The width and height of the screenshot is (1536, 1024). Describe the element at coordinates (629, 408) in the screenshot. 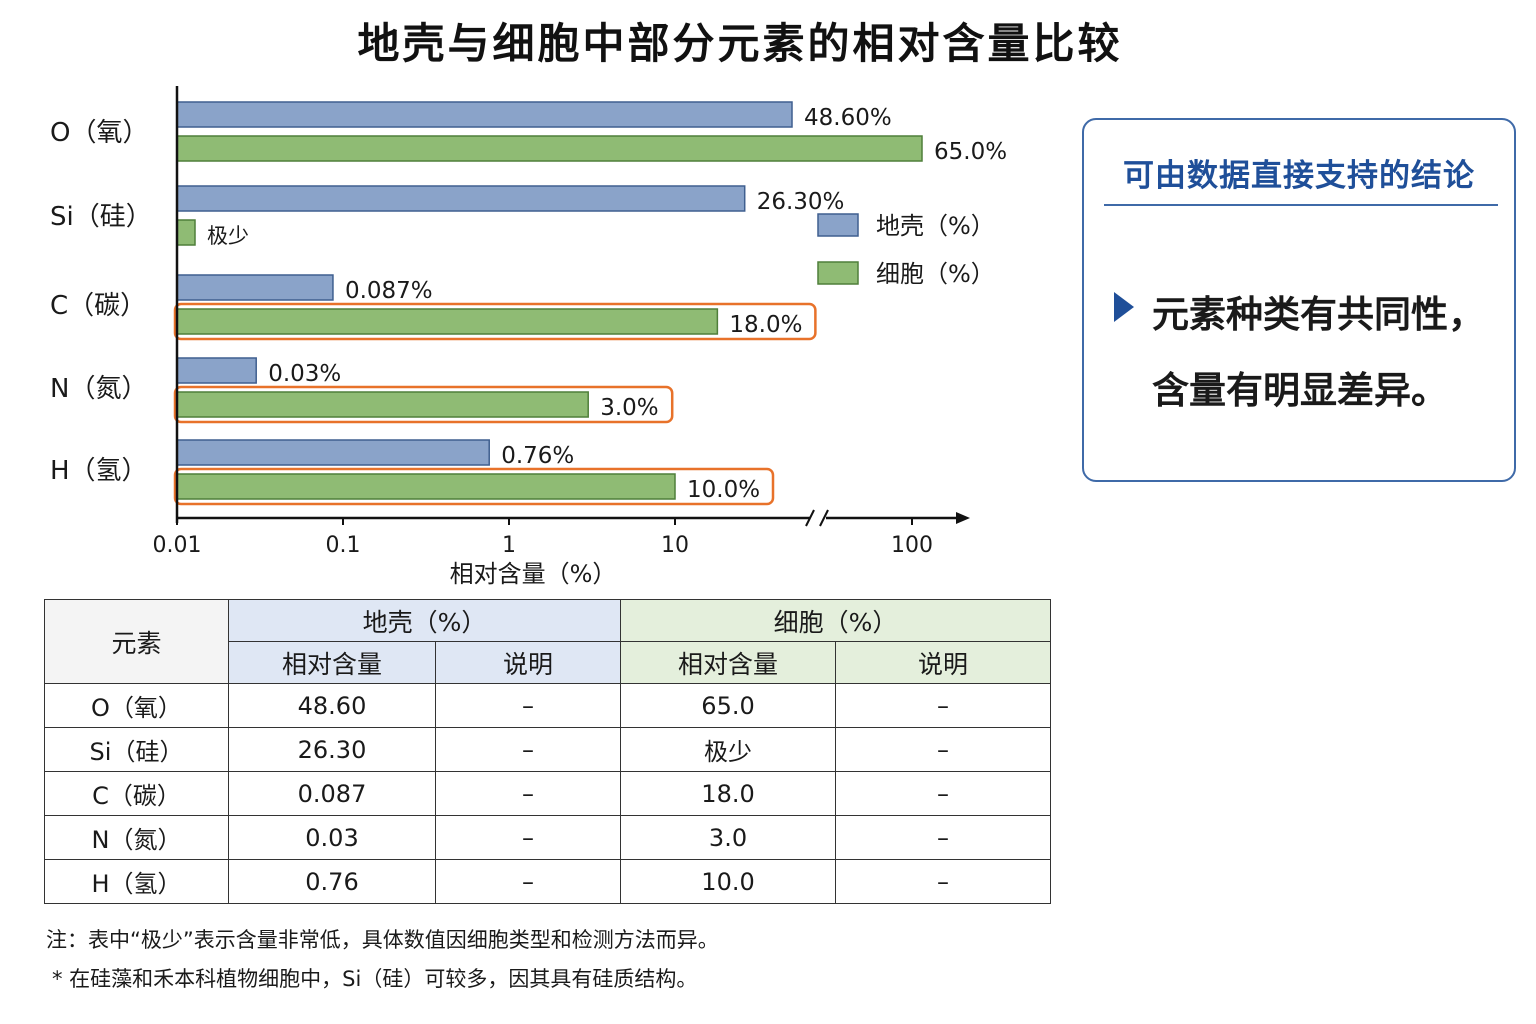

I see `data-label-cell: 3.0%` at that location.